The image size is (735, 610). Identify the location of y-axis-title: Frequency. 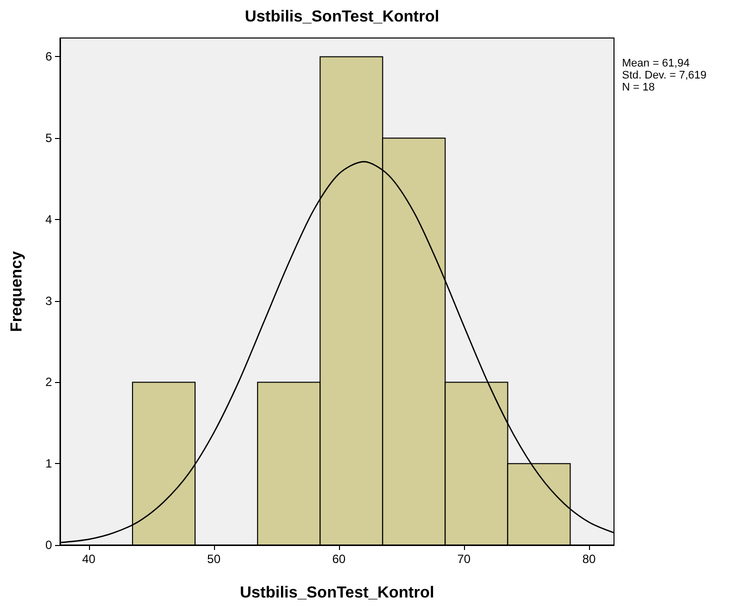
(17, 291).